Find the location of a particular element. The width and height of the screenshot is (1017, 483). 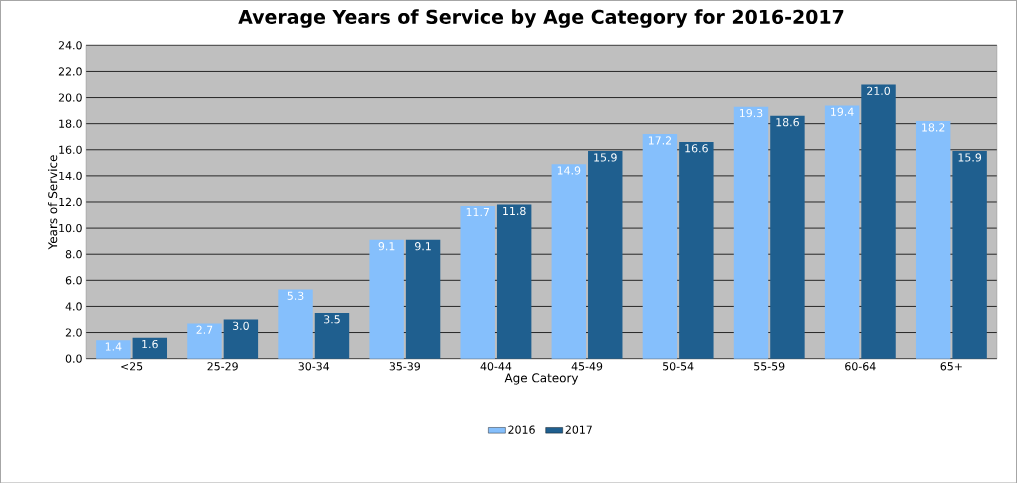

x-tick-label: 30-34 is located at coordinates (314, 366).